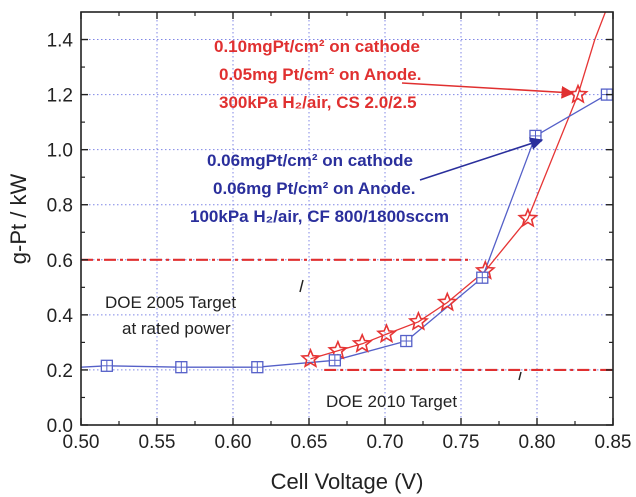 This screenshot has width=636, height=497. Describe the element at coordinates (60, 96) in the screenshot. I see `y-tick-label: 1.2` at that location.